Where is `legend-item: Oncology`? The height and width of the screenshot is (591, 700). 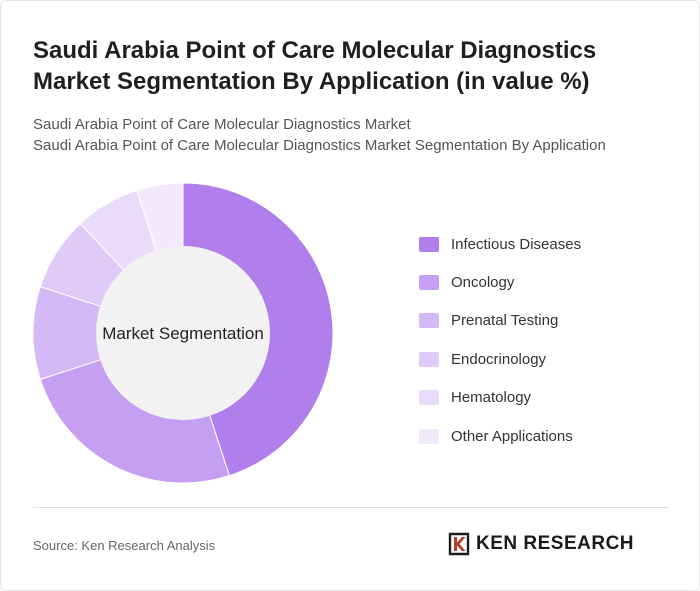 legend-item: Oncology is located at coordinates (500, 282).